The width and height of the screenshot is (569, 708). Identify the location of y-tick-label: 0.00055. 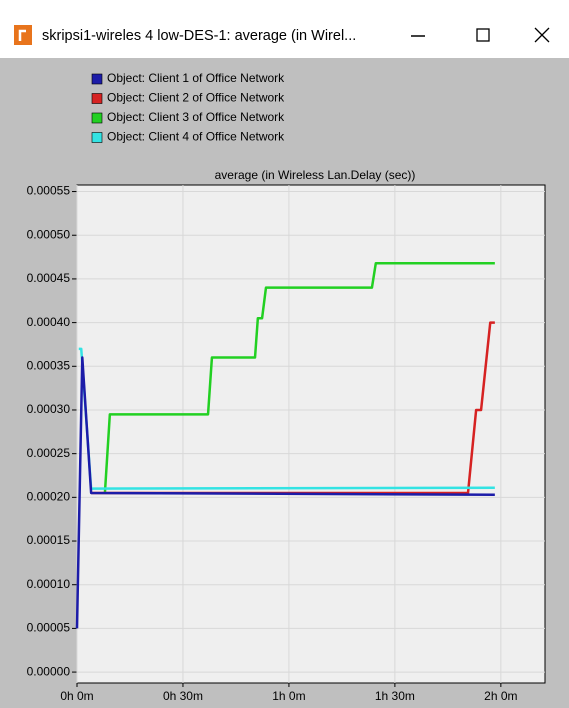
(49, 191).